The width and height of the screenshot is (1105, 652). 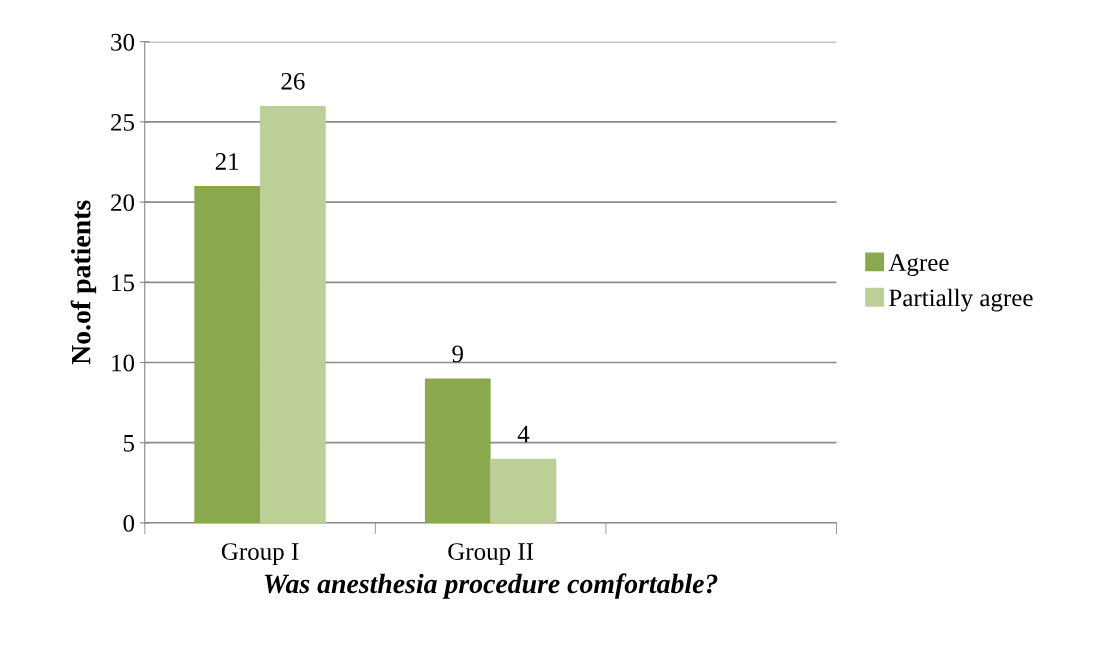 What do you see at coordinates (123, 203) in the screenshot?
I see `y-tick-label: 20` at bounding box center [123, 203].